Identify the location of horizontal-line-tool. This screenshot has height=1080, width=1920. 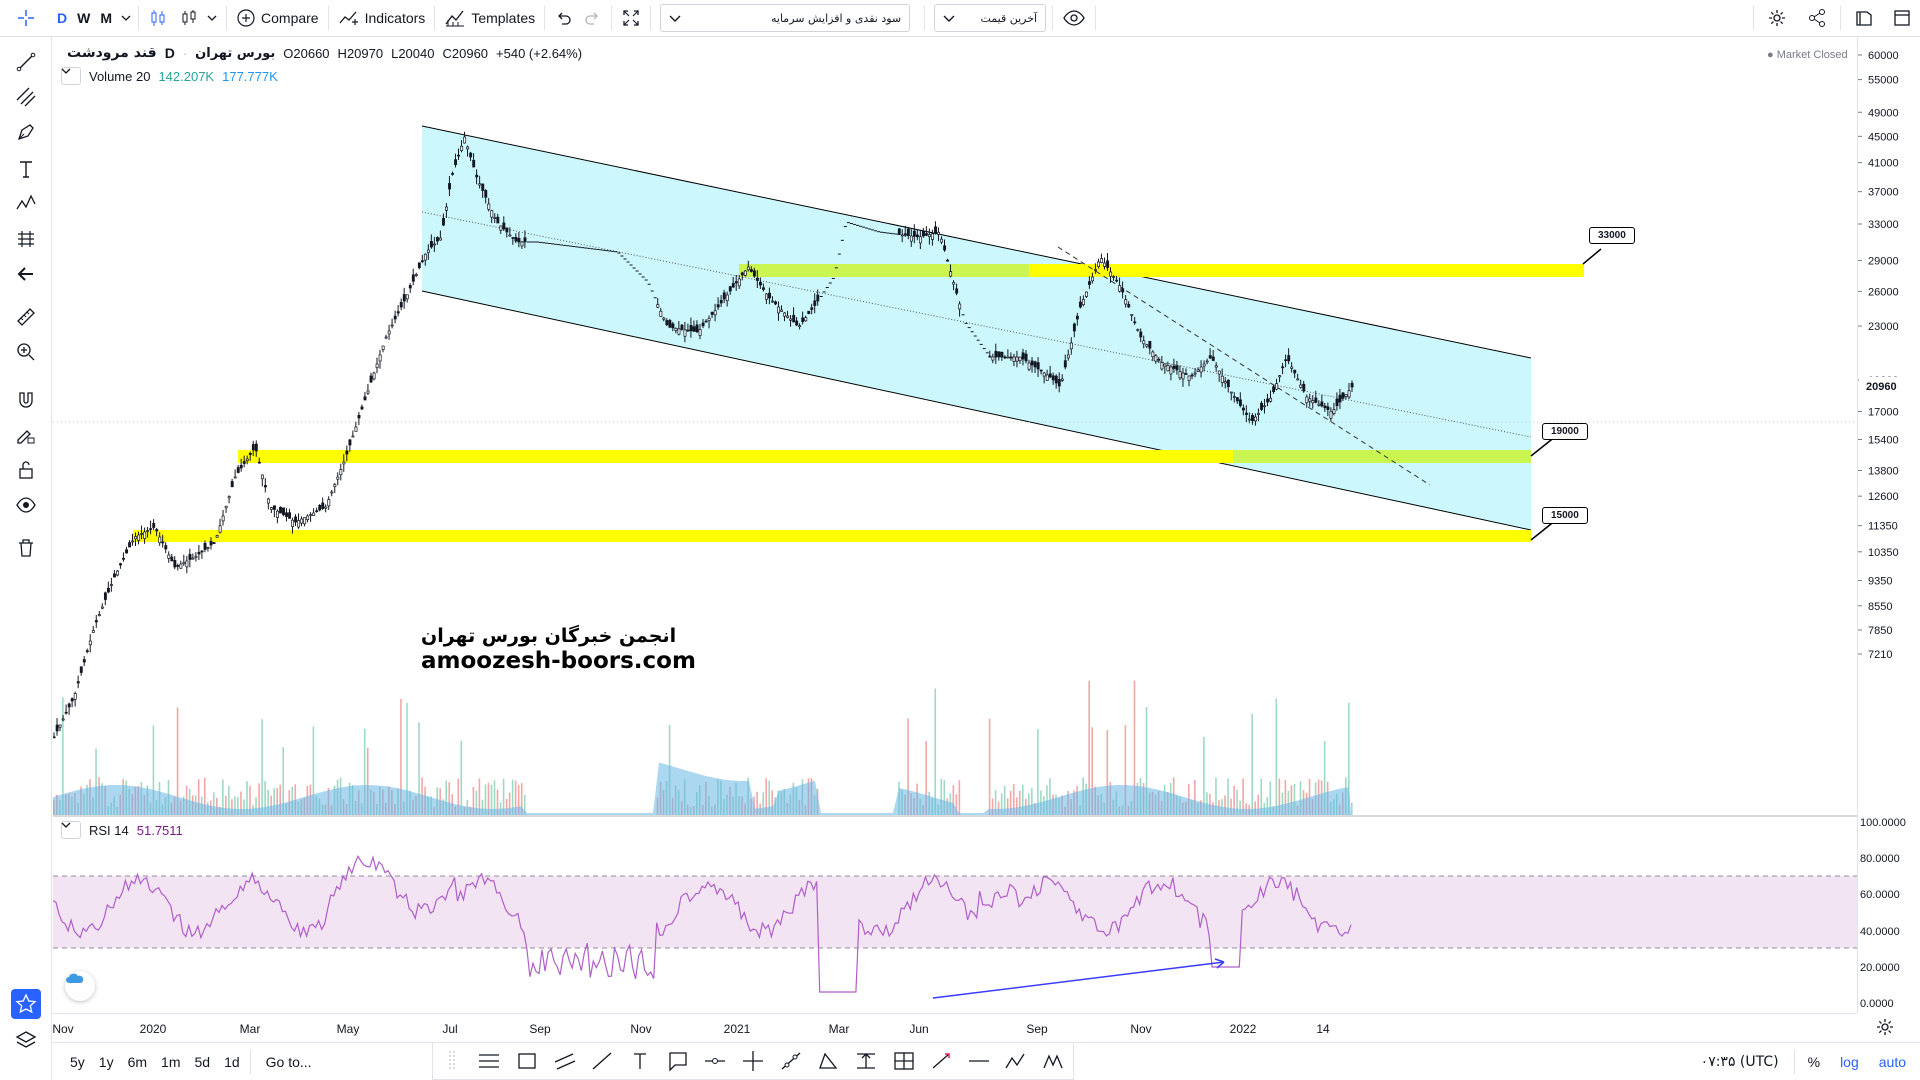
(979, 1061).